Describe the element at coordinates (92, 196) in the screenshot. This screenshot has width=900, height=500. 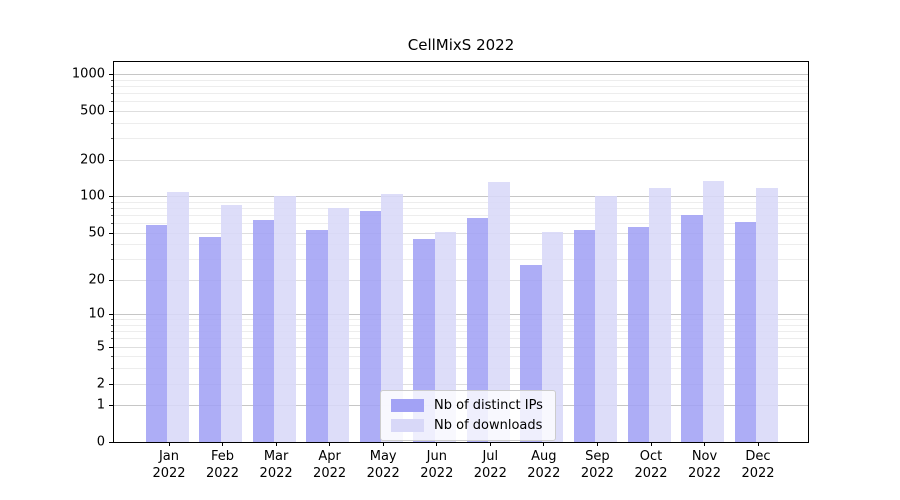
I see `y-tick-label: 100` at that location.